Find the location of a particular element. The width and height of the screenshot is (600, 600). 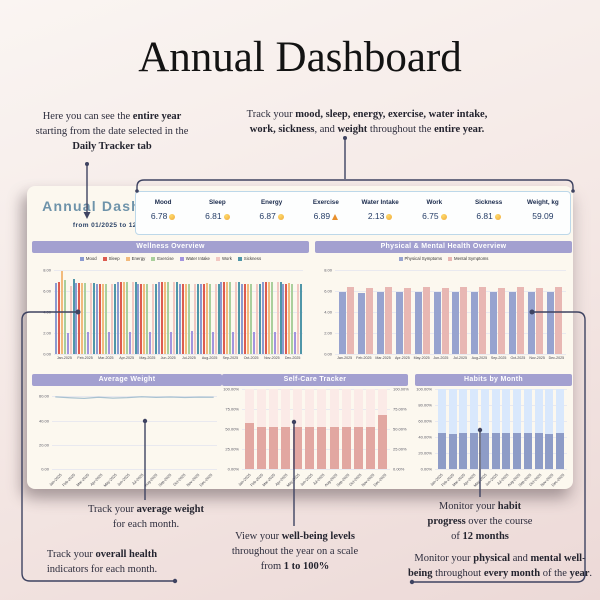

stat-item: Sickness 6.81 is located at coordinates (488, 210).